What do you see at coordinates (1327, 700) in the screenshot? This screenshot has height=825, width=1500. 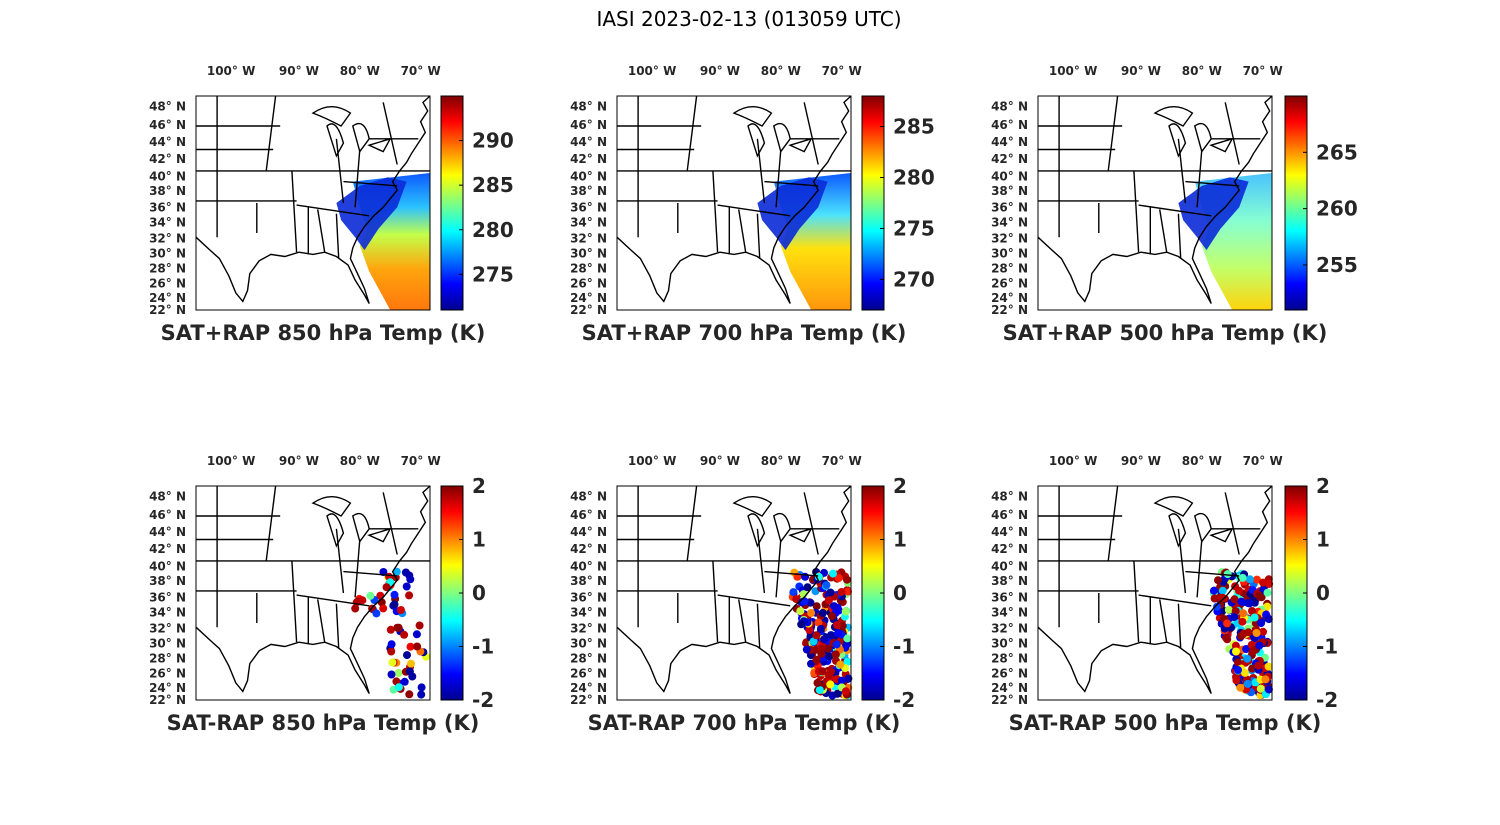 I see `colorbar-tick-label: -2` at bounding box center [1327, 700].